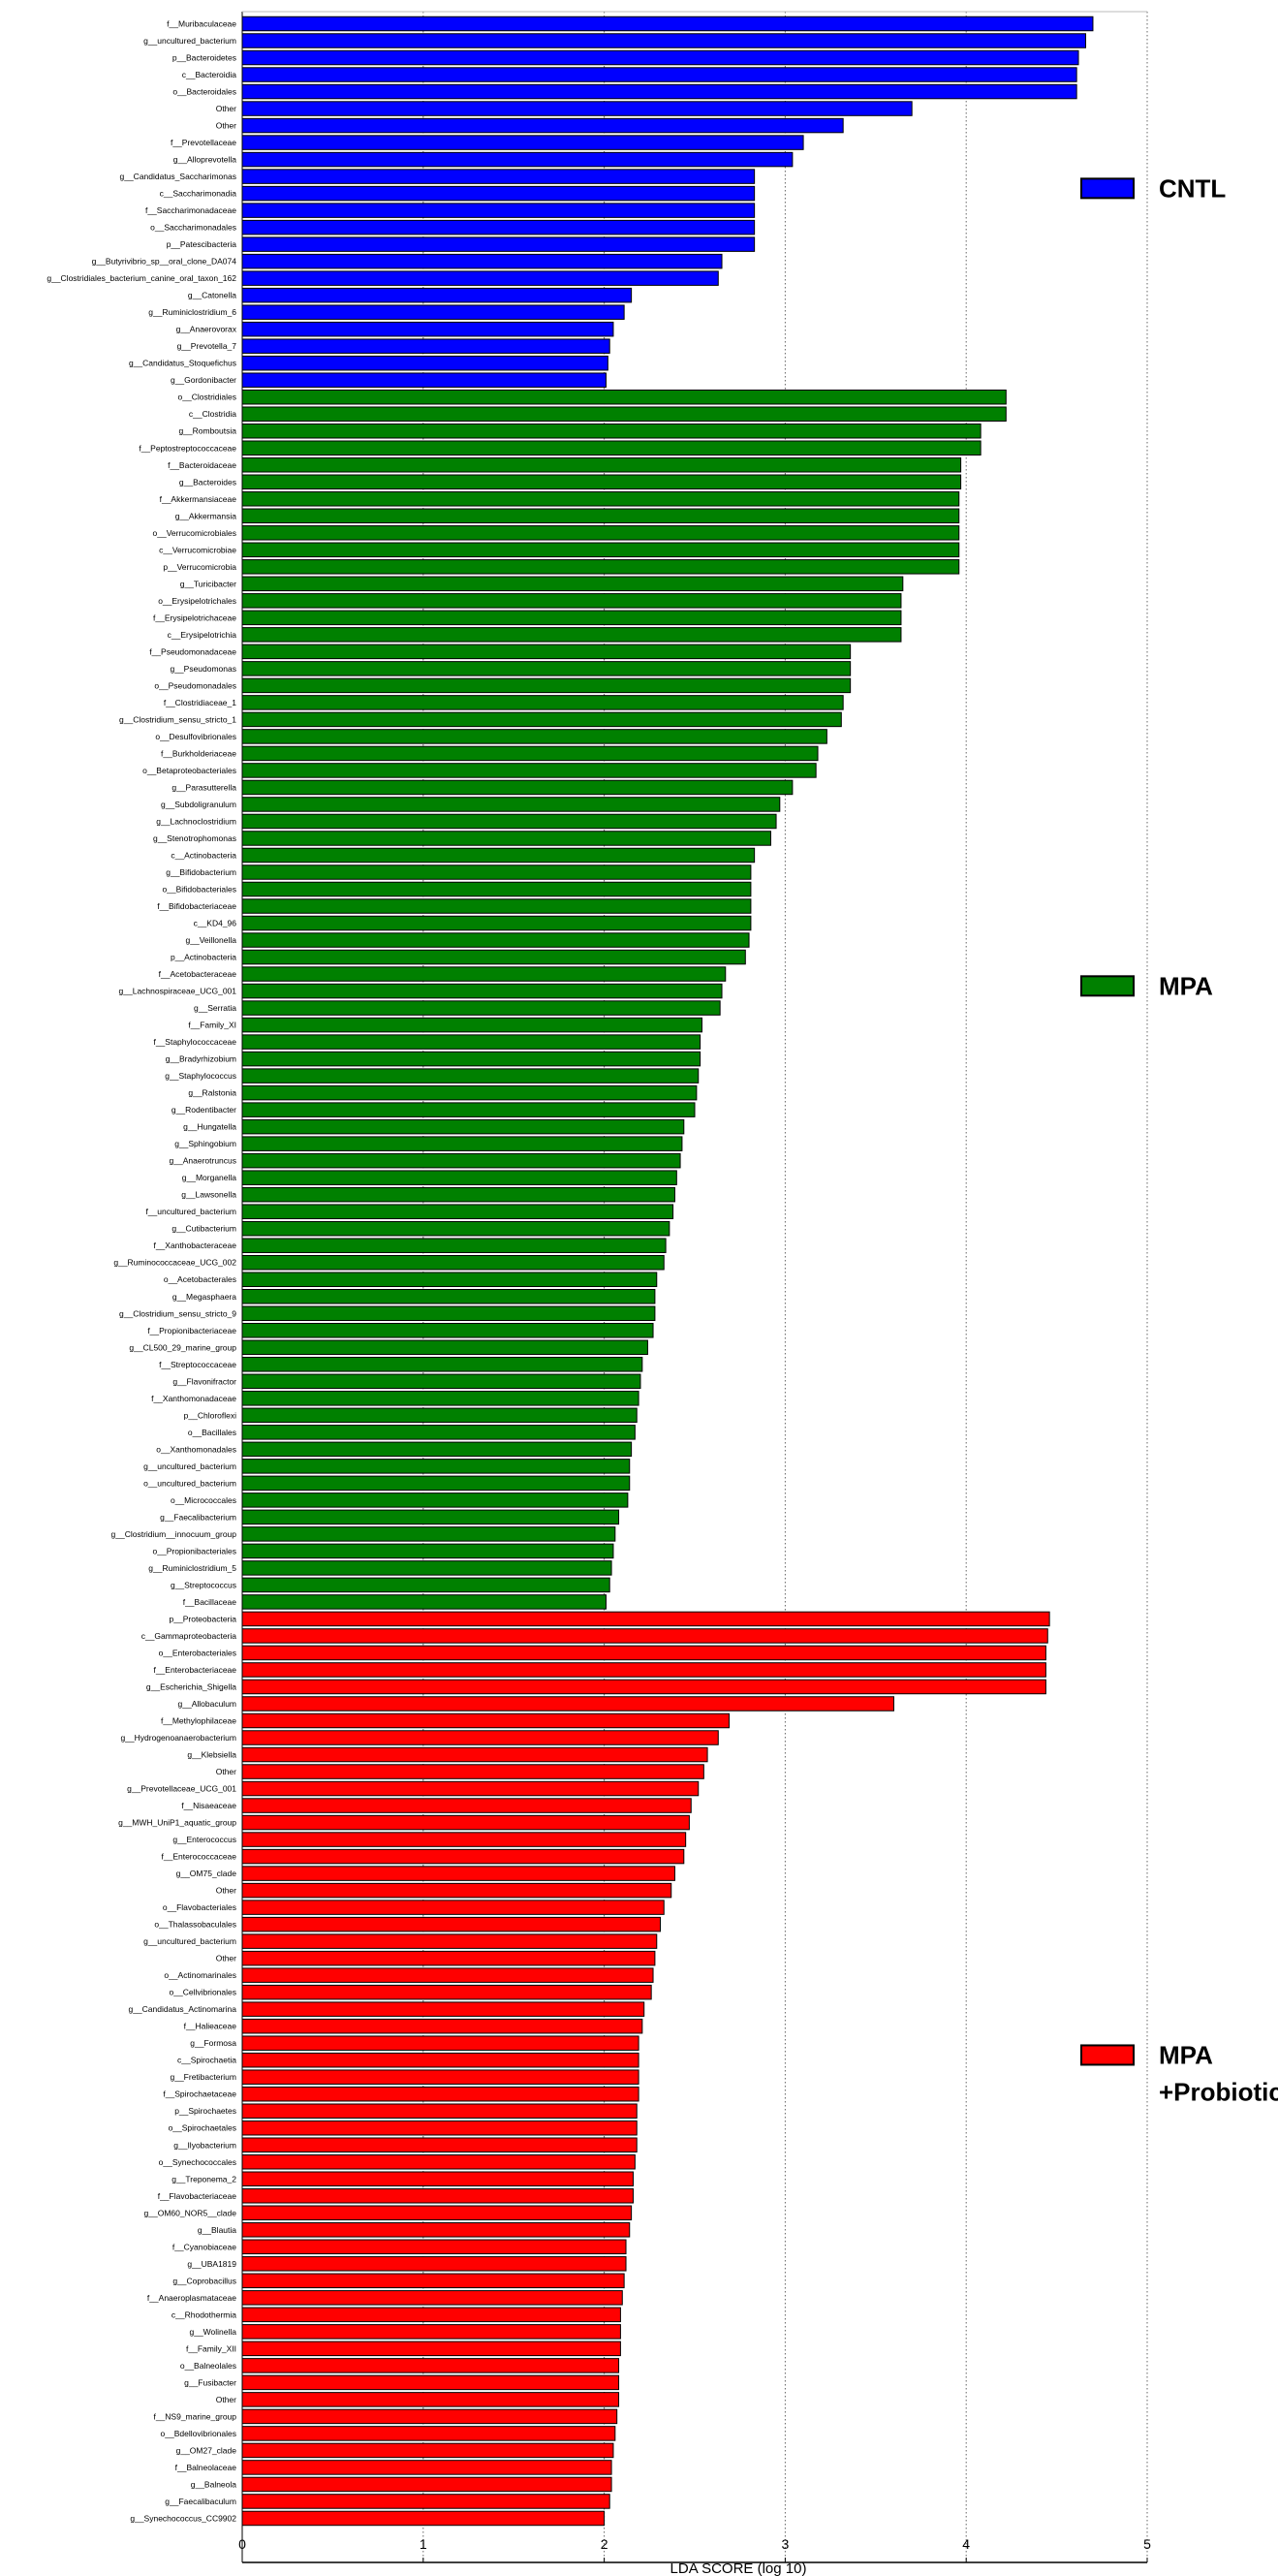  Describe the element at coordinates (214, 2484) in the screenshot. I see `bar-label-g2-51: g__Balneola` at that location.